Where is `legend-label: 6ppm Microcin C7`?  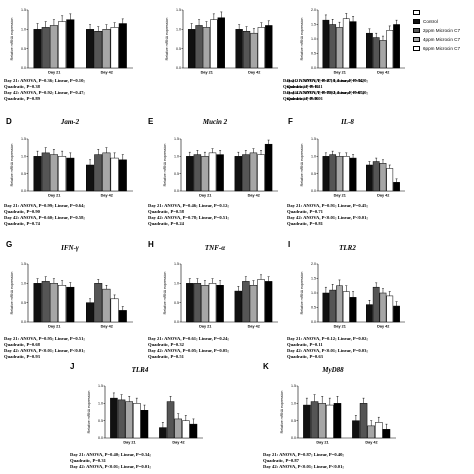
legend-label: 6ppm Microcin C7 is located at coordinates (442, 48).